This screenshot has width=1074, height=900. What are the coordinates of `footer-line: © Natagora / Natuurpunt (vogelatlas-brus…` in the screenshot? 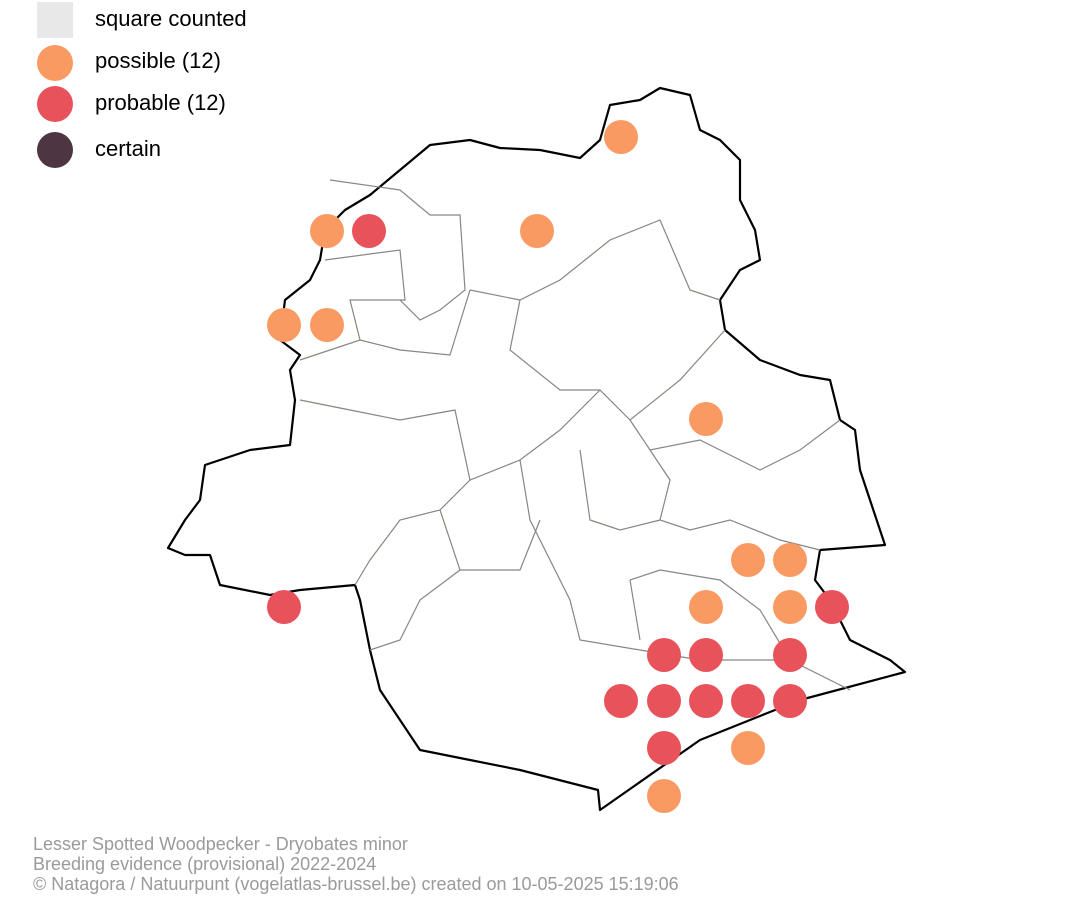 It's located at (356, 884).